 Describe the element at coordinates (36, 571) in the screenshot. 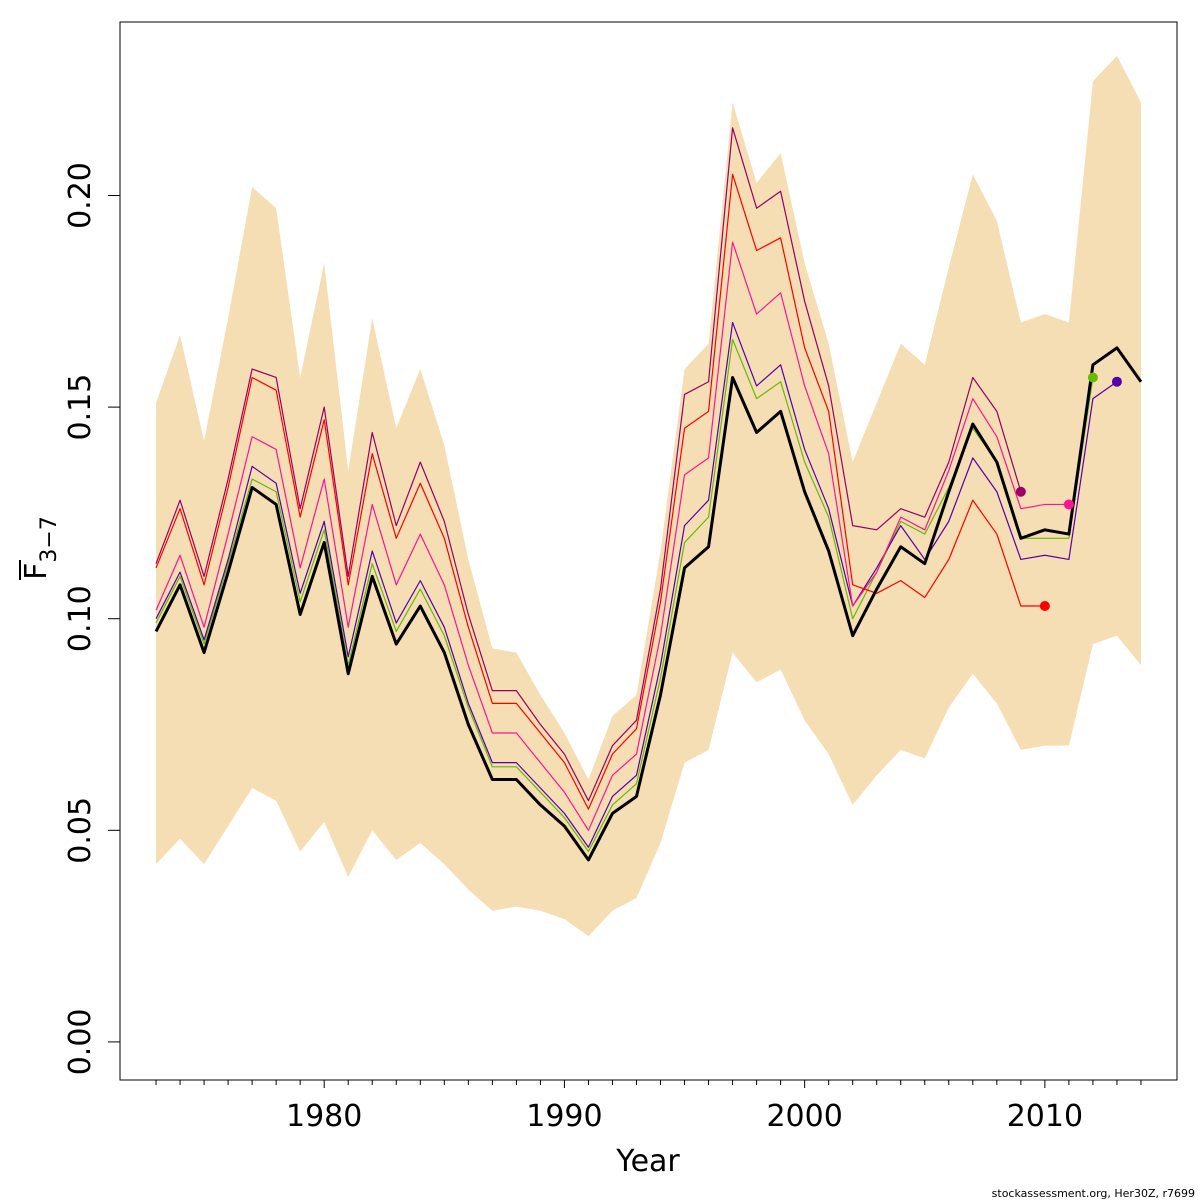

I see `y-axis-title-symbol: F` at that location.